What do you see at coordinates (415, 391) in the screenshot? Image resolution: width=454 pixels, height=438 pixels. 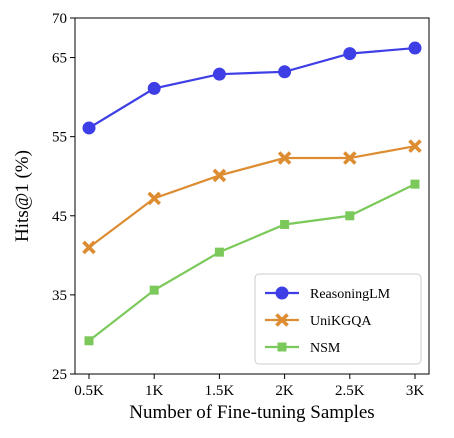 I see `x-tick-label: 3K` at bounding box center [415, 391].